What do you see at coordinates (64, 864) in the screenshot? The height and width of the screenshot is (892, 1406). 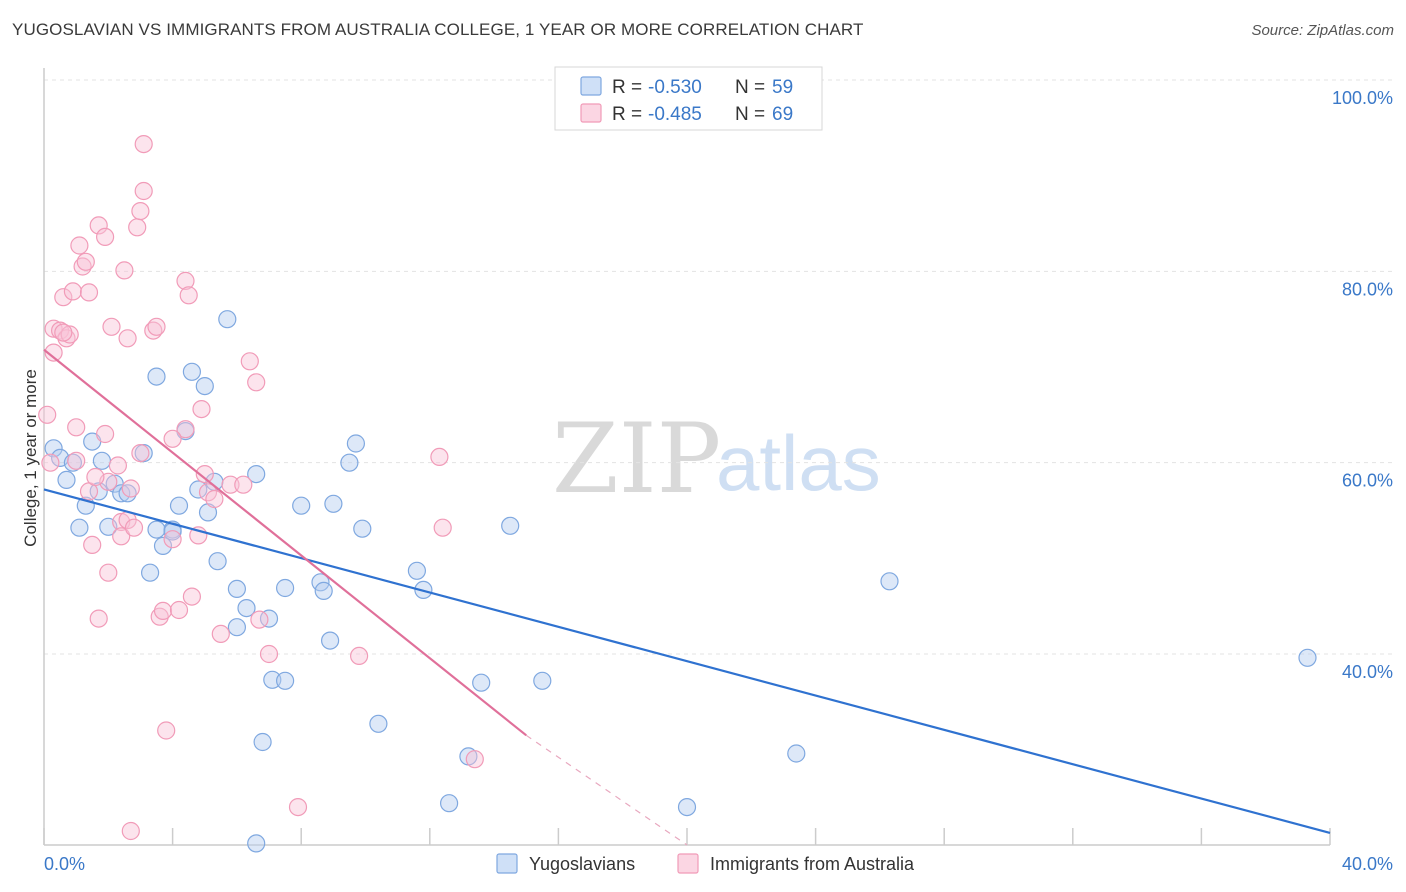 I see `x-tick-label-min: 0.0%` at bounding box center [64, 864].